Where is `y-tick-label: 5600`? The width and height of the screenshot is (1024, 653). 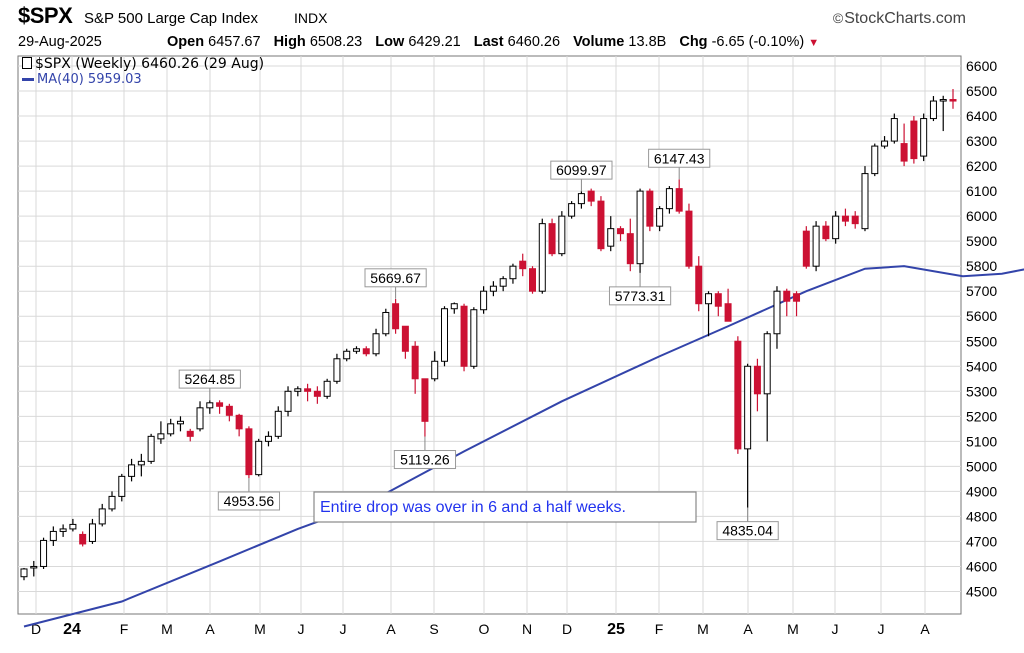
y-tick-label: 5600 is located at coordinates (981, 316).